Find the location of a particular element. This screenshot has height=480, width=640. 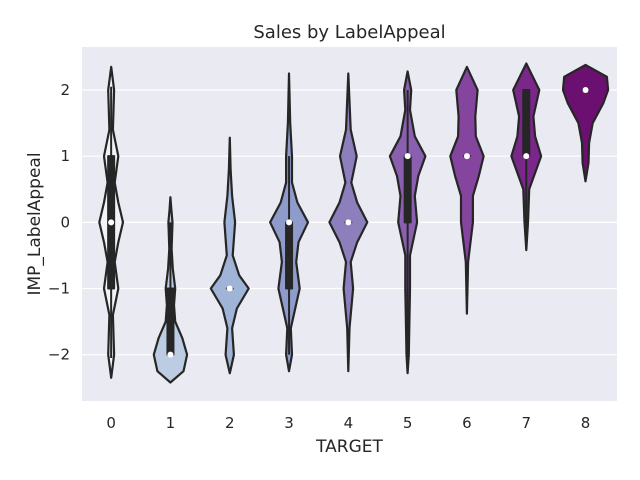

x-tick-label: 3 is located at coordinates (289, 423).